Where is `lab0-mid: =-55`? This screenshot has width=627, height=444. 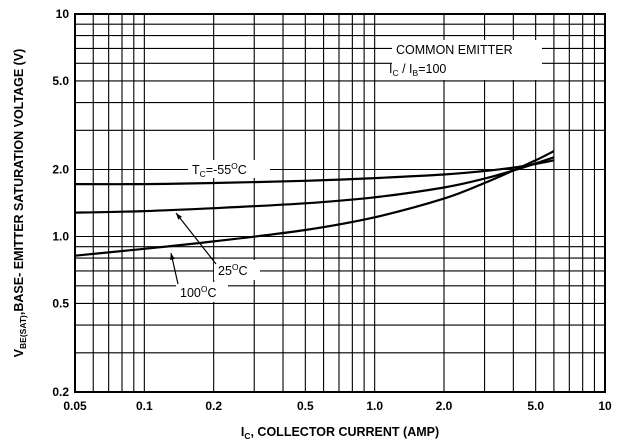 lab0-mid: =-55 is located at coordinates (218, 170).